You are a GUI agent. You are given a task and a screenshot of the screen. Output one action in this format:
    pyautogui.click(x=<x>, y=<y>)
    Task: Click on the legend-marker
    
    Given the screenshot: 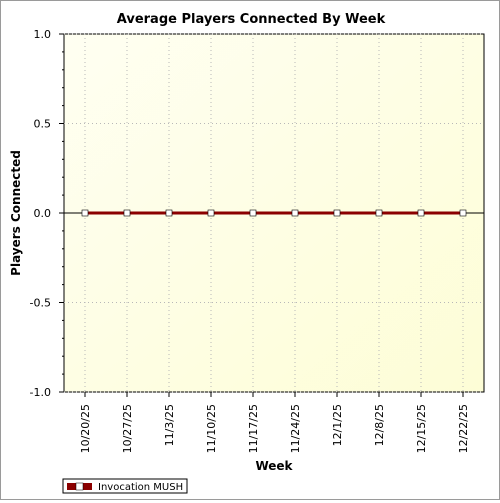 What is the action you would take?
    pyautogui.click(x=79, y=486)
    